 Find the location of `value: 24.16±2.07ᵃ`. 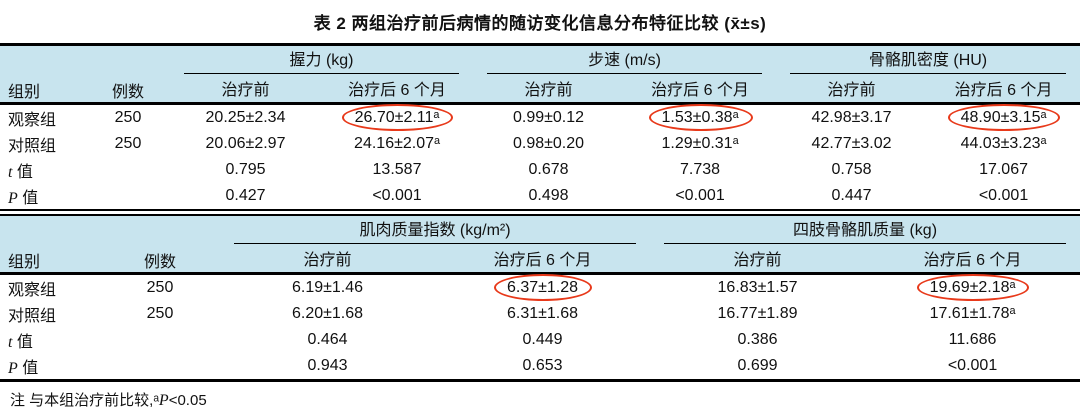

value: 24.16±2.07ᵃ is located at coordinates (397, 143).